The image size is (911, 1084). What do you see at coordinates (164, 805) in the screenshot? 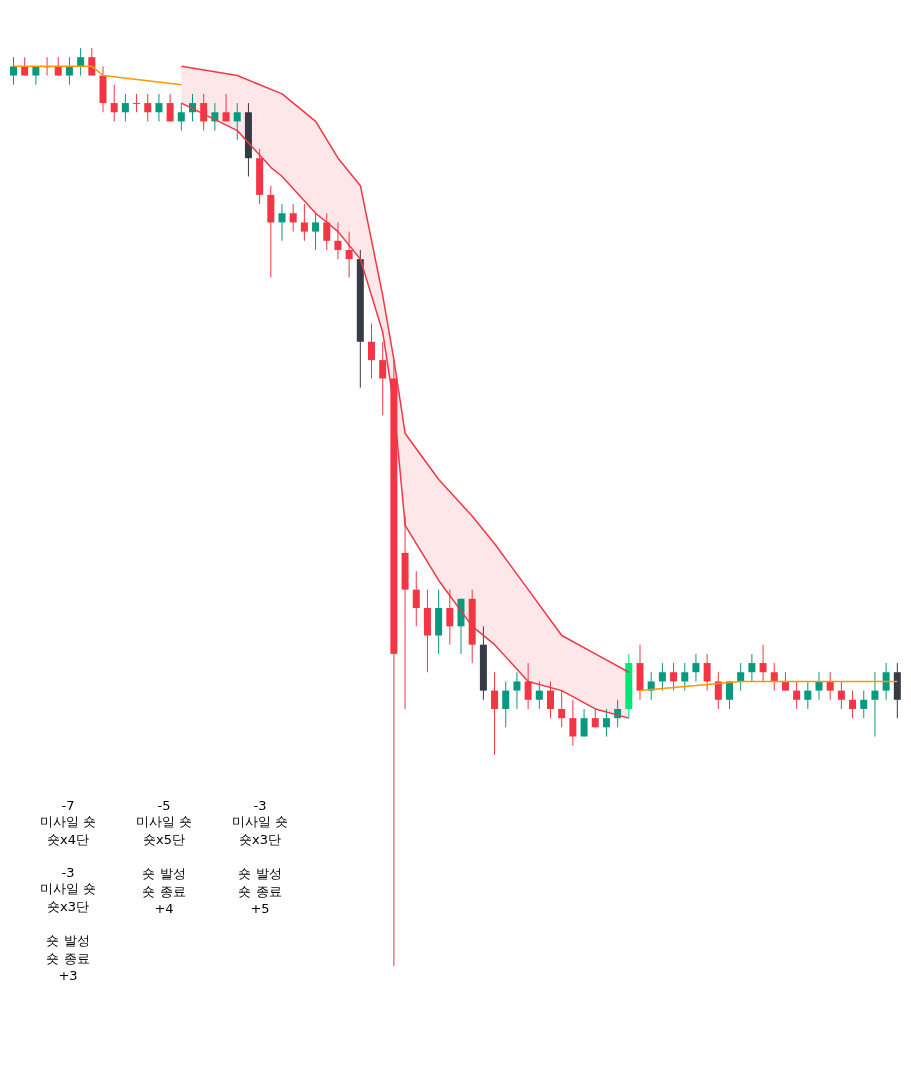
I see `annotation: -5` at bounding box center [164, 805].